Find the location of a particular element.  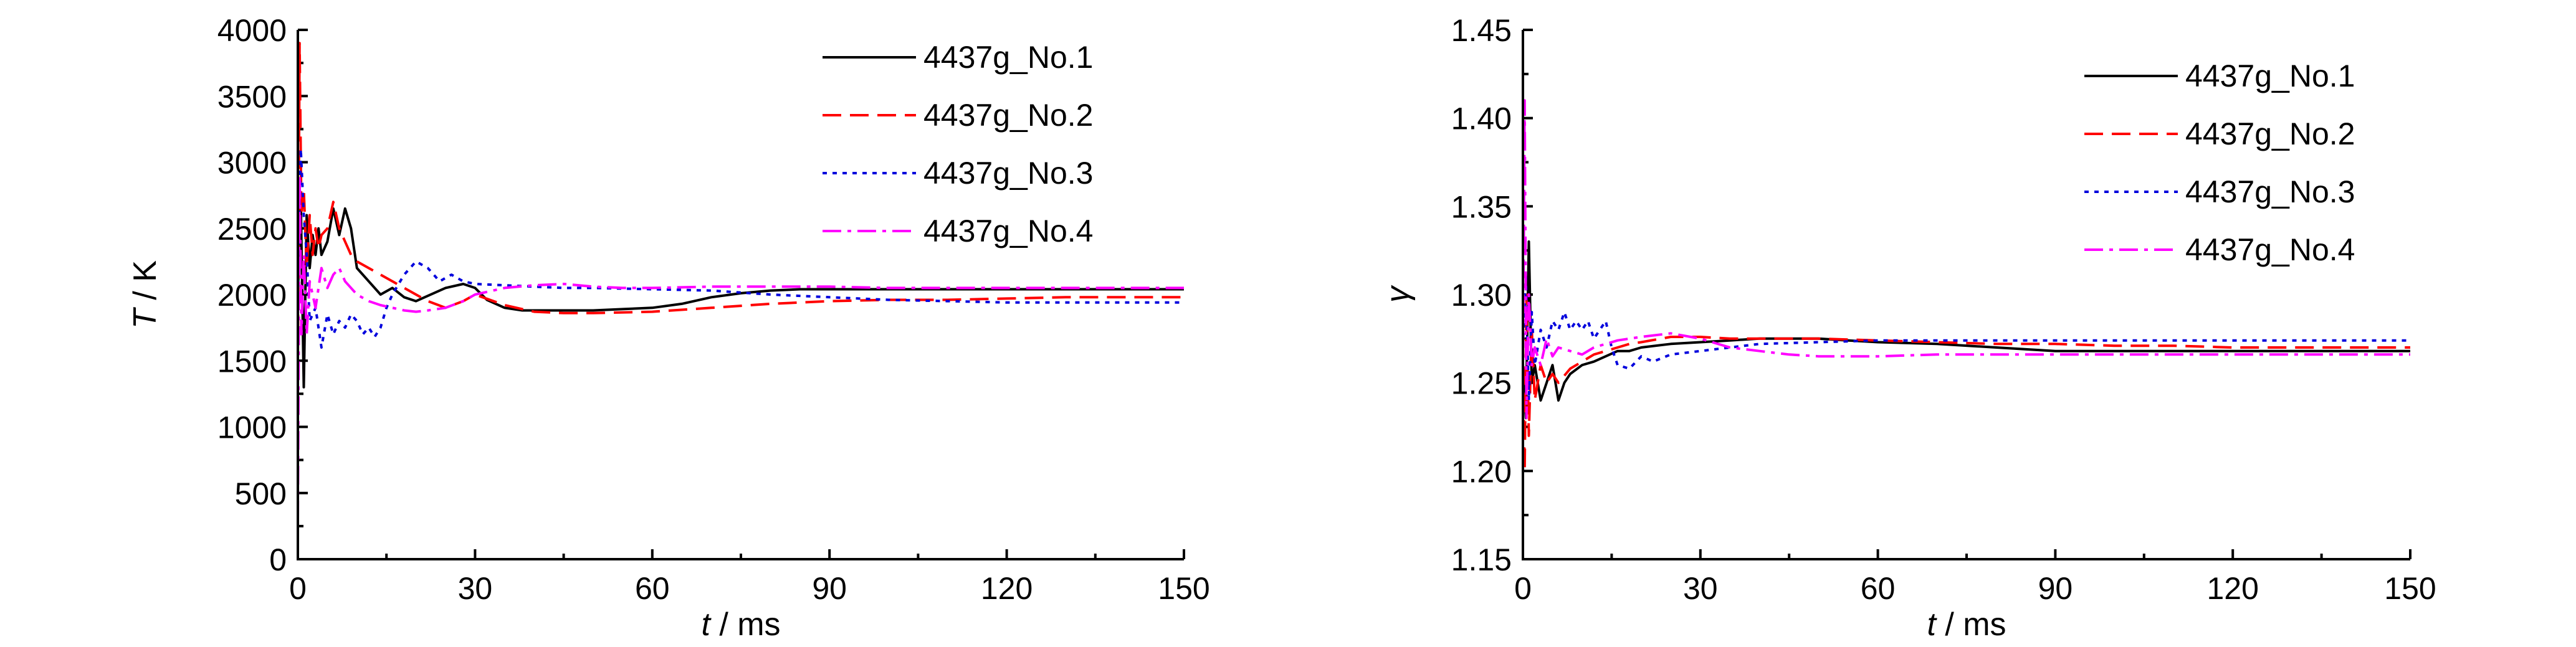

y-axis-title: T / K is located at coordinates (145, 294).